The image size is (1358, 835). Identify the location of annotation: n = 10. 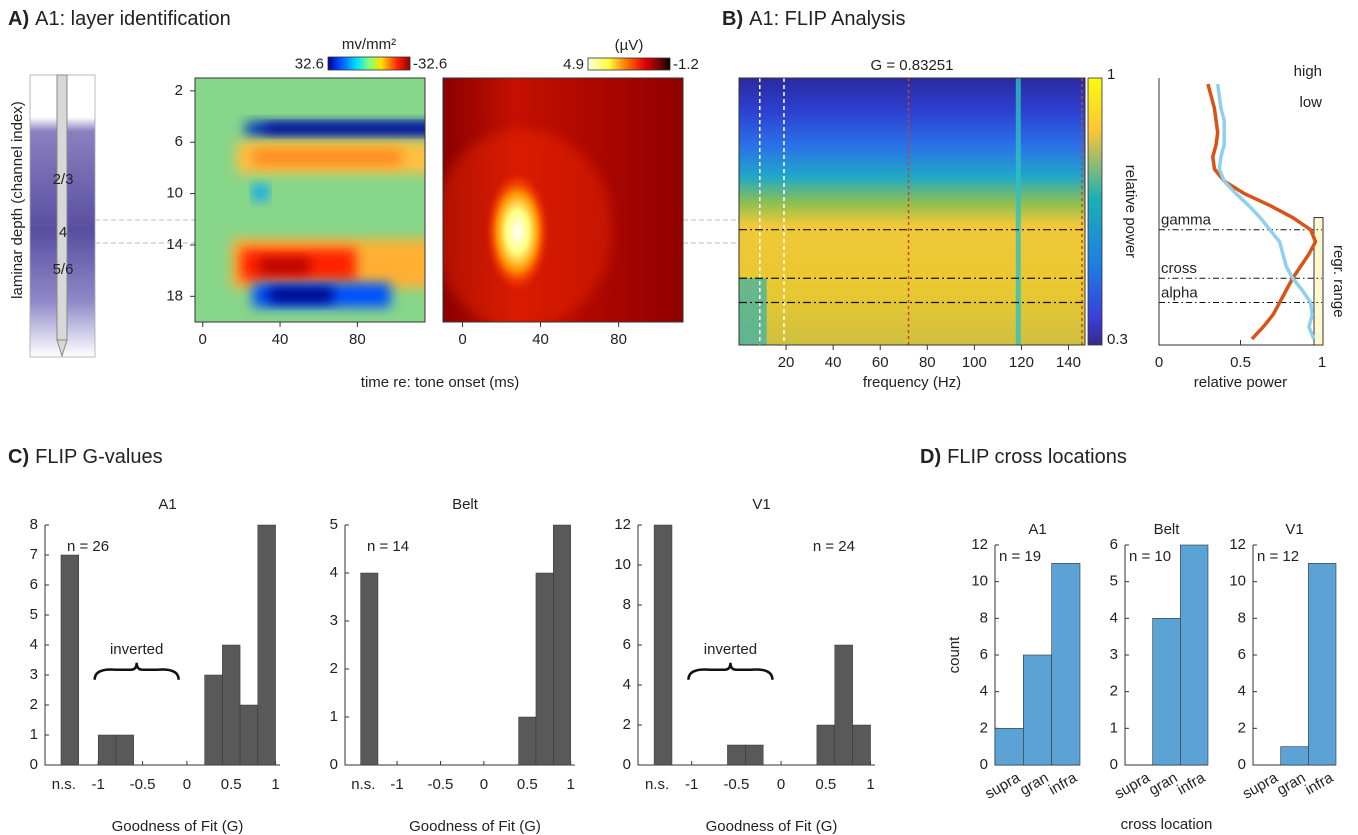
(1150, 556).